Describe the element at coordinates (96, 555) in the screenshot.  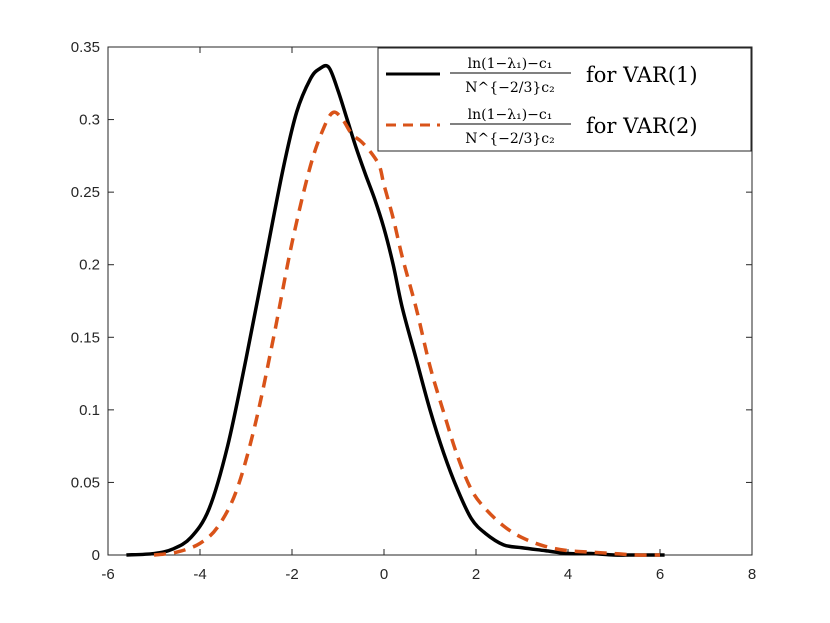
I see `y-tick-label: 0` at that location.